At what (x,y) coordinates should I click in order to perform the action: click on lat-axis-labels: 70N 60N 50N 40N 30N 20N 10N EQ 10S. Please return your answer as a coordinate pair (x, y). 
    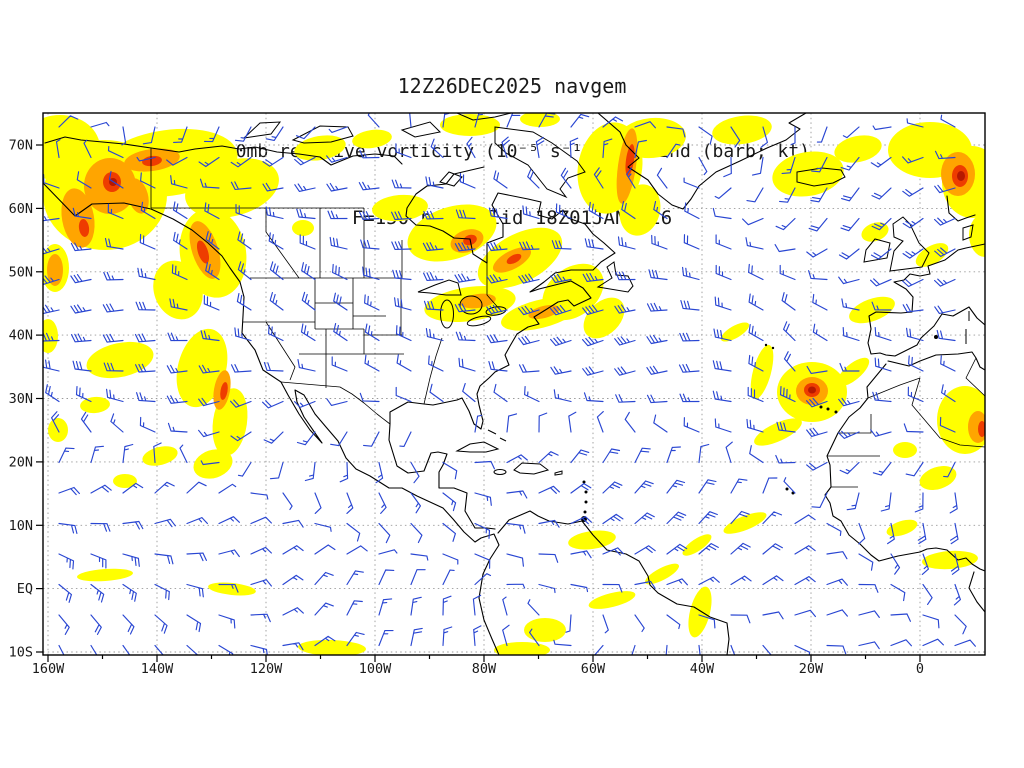
    Looking at the image, I should click on (21, 399).